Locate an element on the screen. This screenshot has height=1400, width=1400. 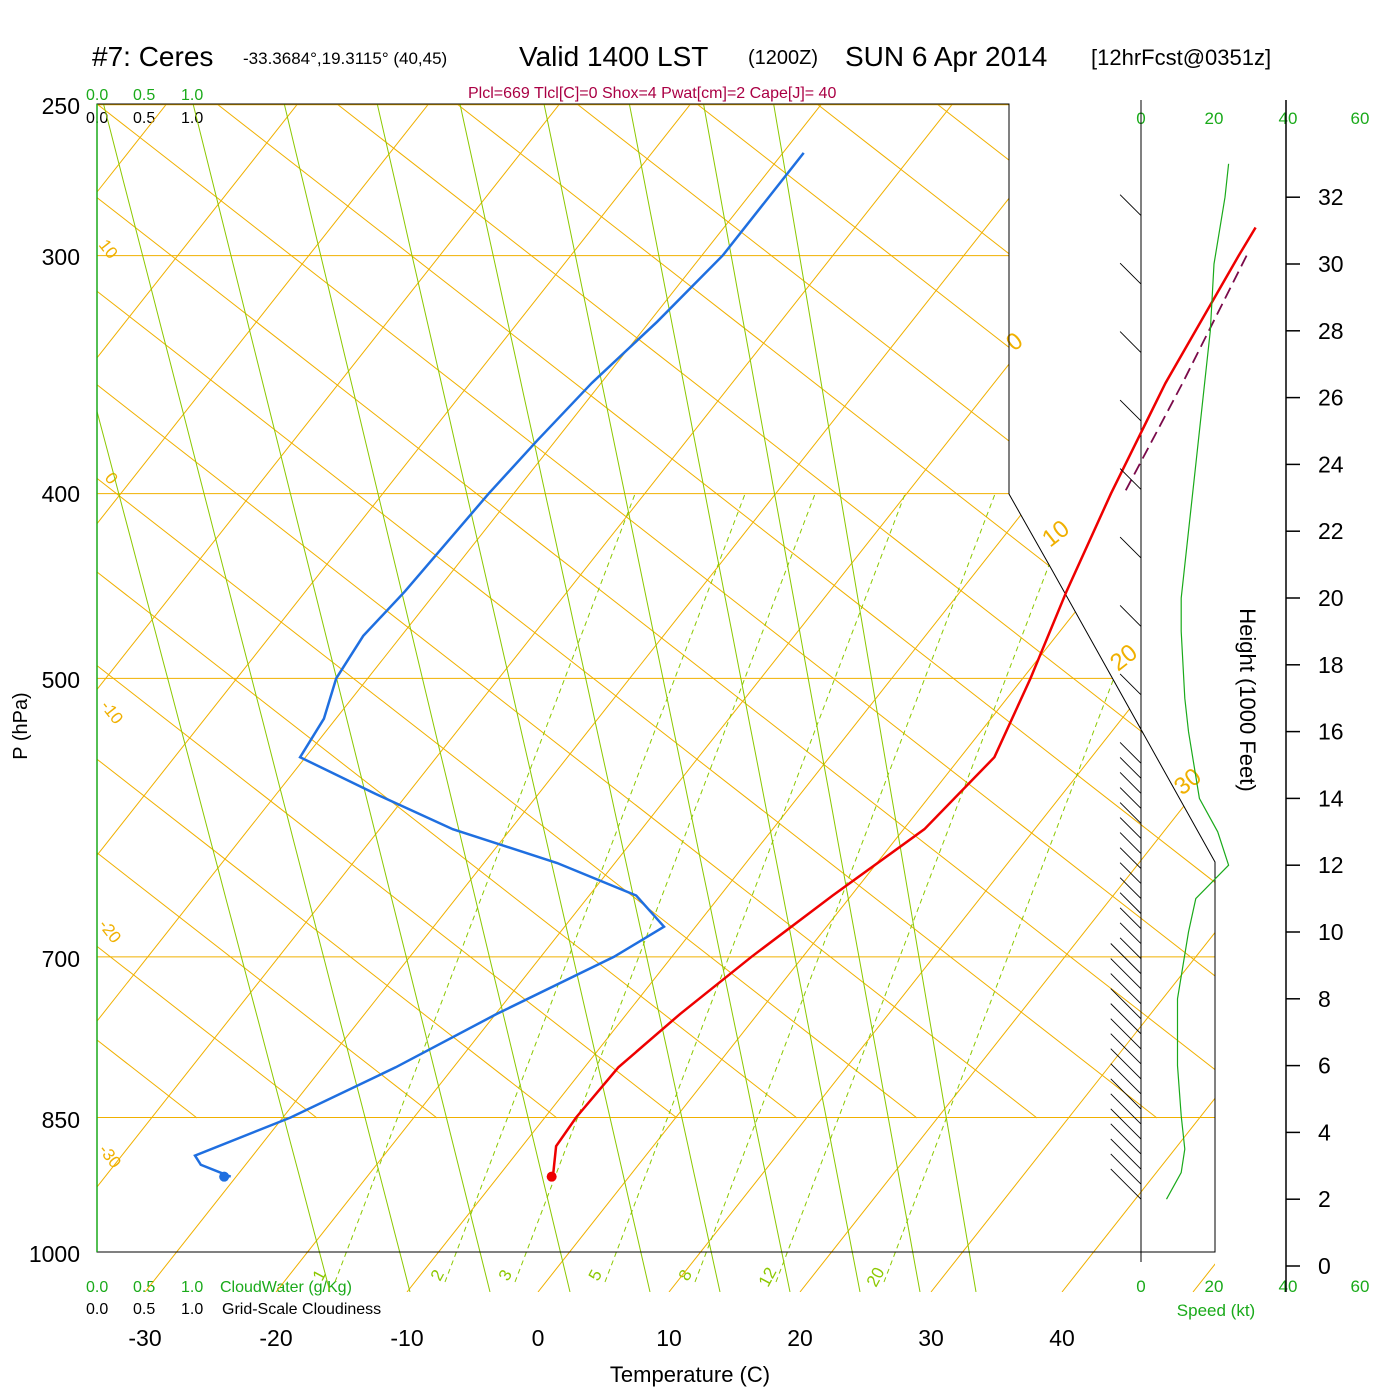
isotherm-rlabel-0: 0 is located at coordinates (1014, 342).